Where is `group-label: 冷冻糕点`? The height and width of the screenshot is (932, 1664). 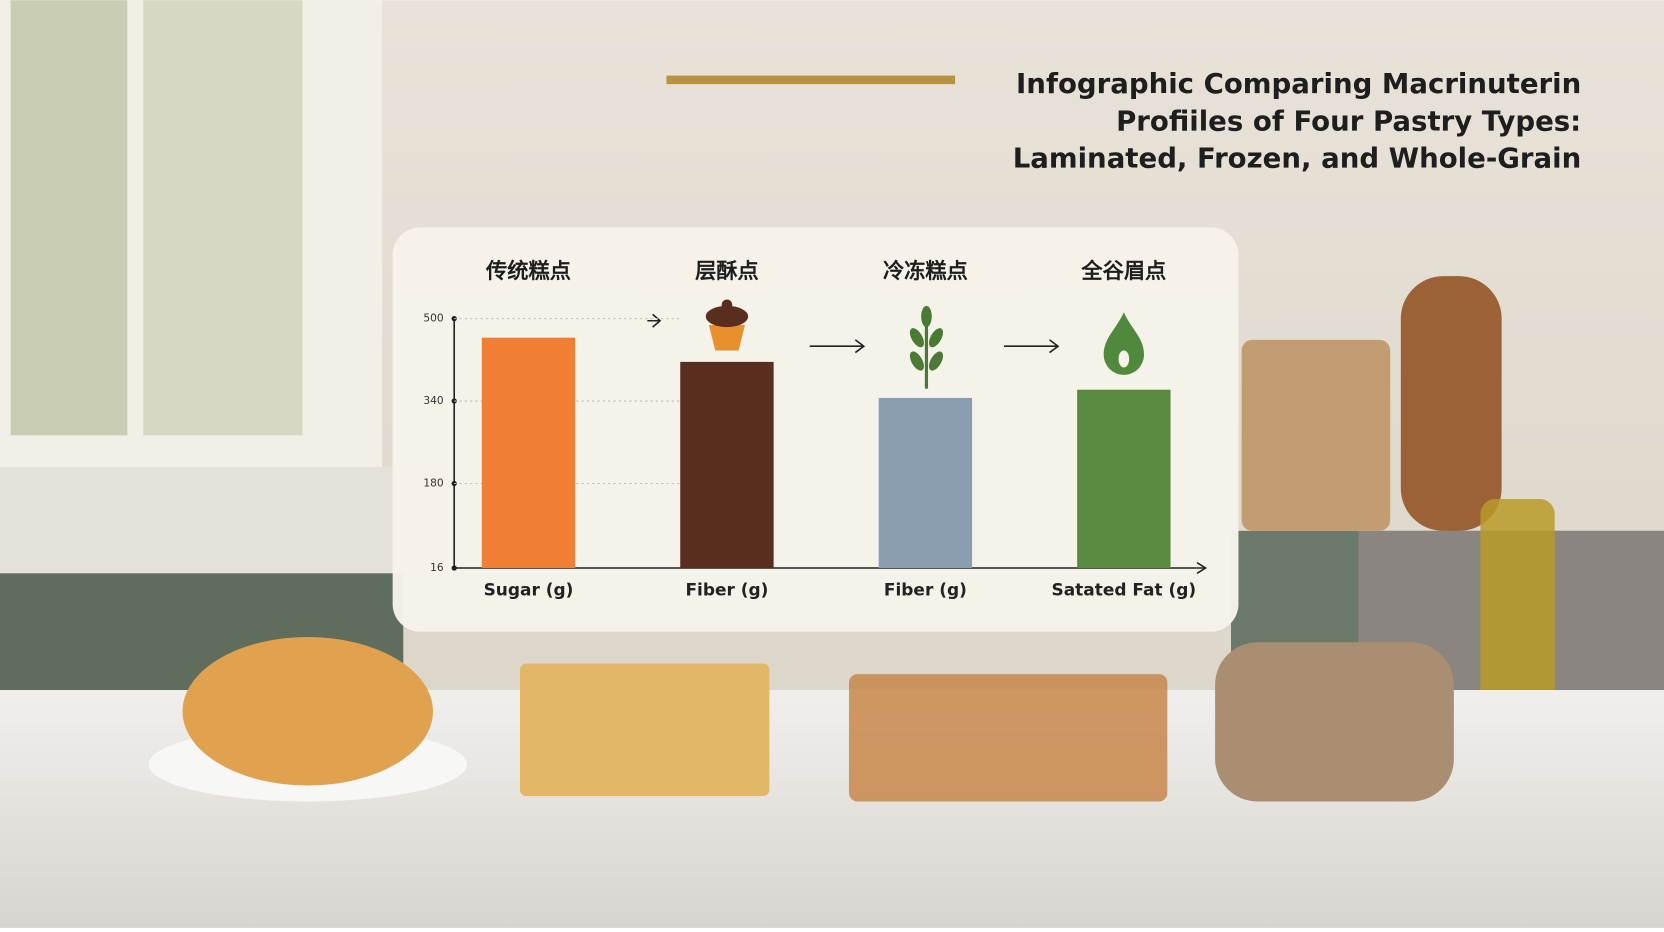
group-label: 冷冻糕点 is located at coordinates (925, 271).